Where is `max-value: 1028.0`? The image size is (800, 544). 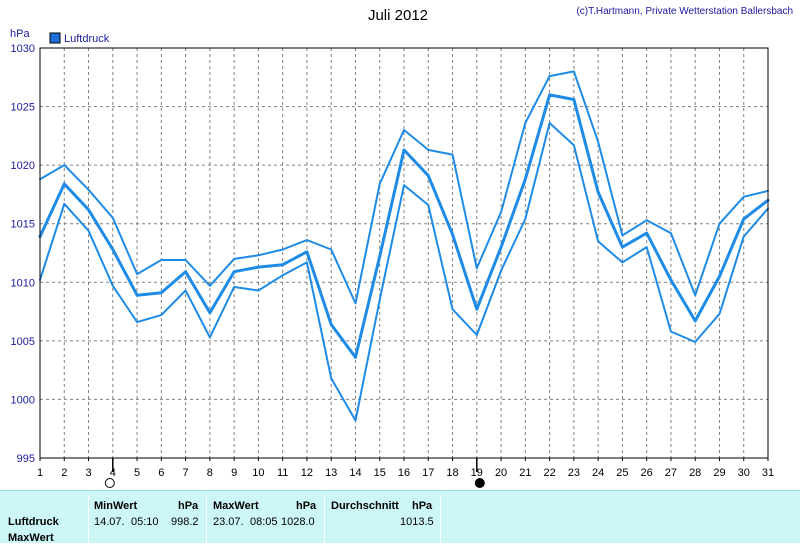
max-value: 1028.0 is located at coordinates (298, 522).